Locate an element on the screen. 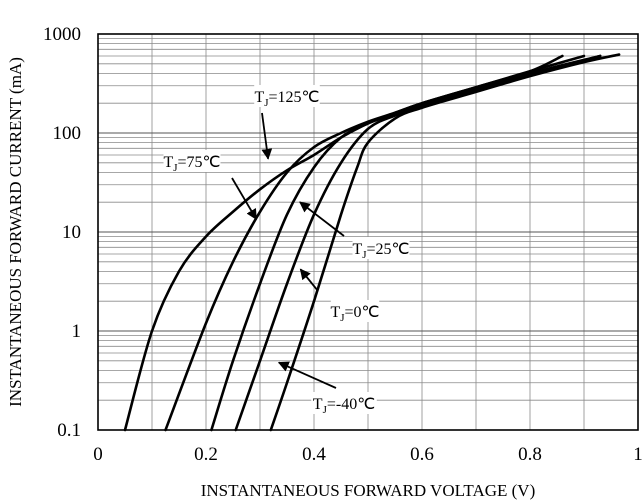 Image resolution: width=644 pixels, height=504 pixels. y-tick-label: 10 is located at coordinates (71, 232).